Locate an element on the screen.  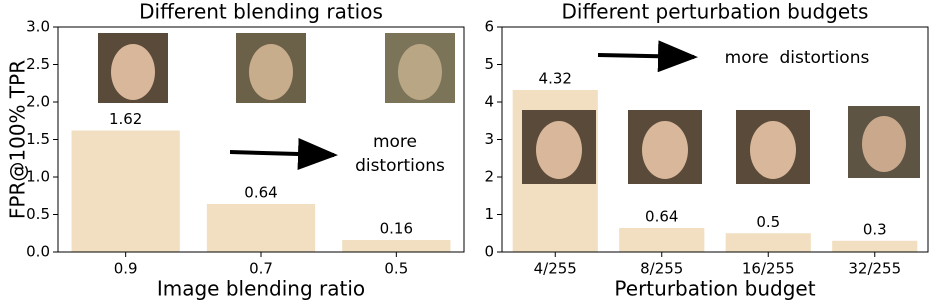
chart-title: Different perturbation budgets is located at coordinates (715, 12).